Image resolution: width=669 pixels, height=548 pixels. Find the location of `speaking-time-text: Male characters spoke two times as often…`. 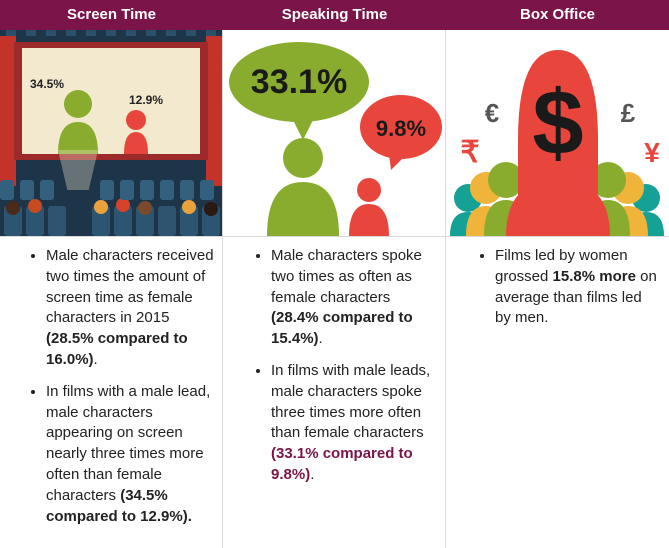

speaking-time-text: Male characters spoke two times as often… is located at coordinates (343, 371).